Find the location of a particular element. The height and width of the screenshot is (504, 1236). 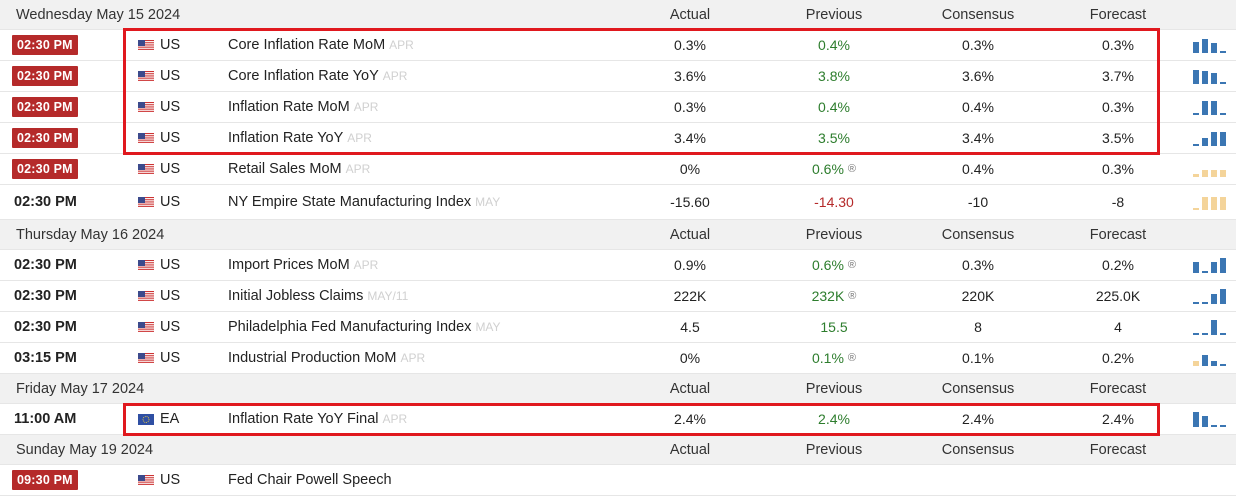

actual-value: 0.3% is located at coordinates (690, 107).